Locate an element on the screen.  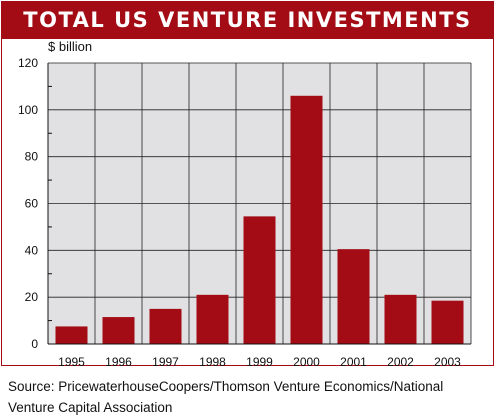
x-tick-label: 2001 is located at coordinates (353, 362).